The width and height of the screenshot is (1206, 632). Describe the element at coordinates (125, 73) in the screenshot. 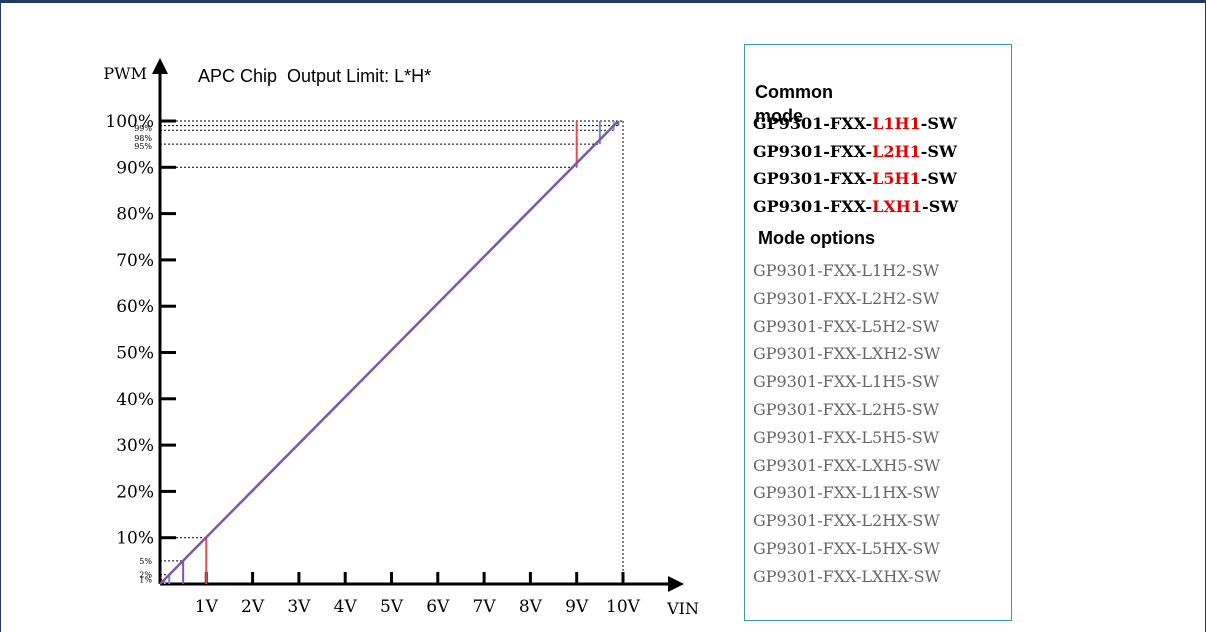

I see `y-axis-label: PWM` at that location.